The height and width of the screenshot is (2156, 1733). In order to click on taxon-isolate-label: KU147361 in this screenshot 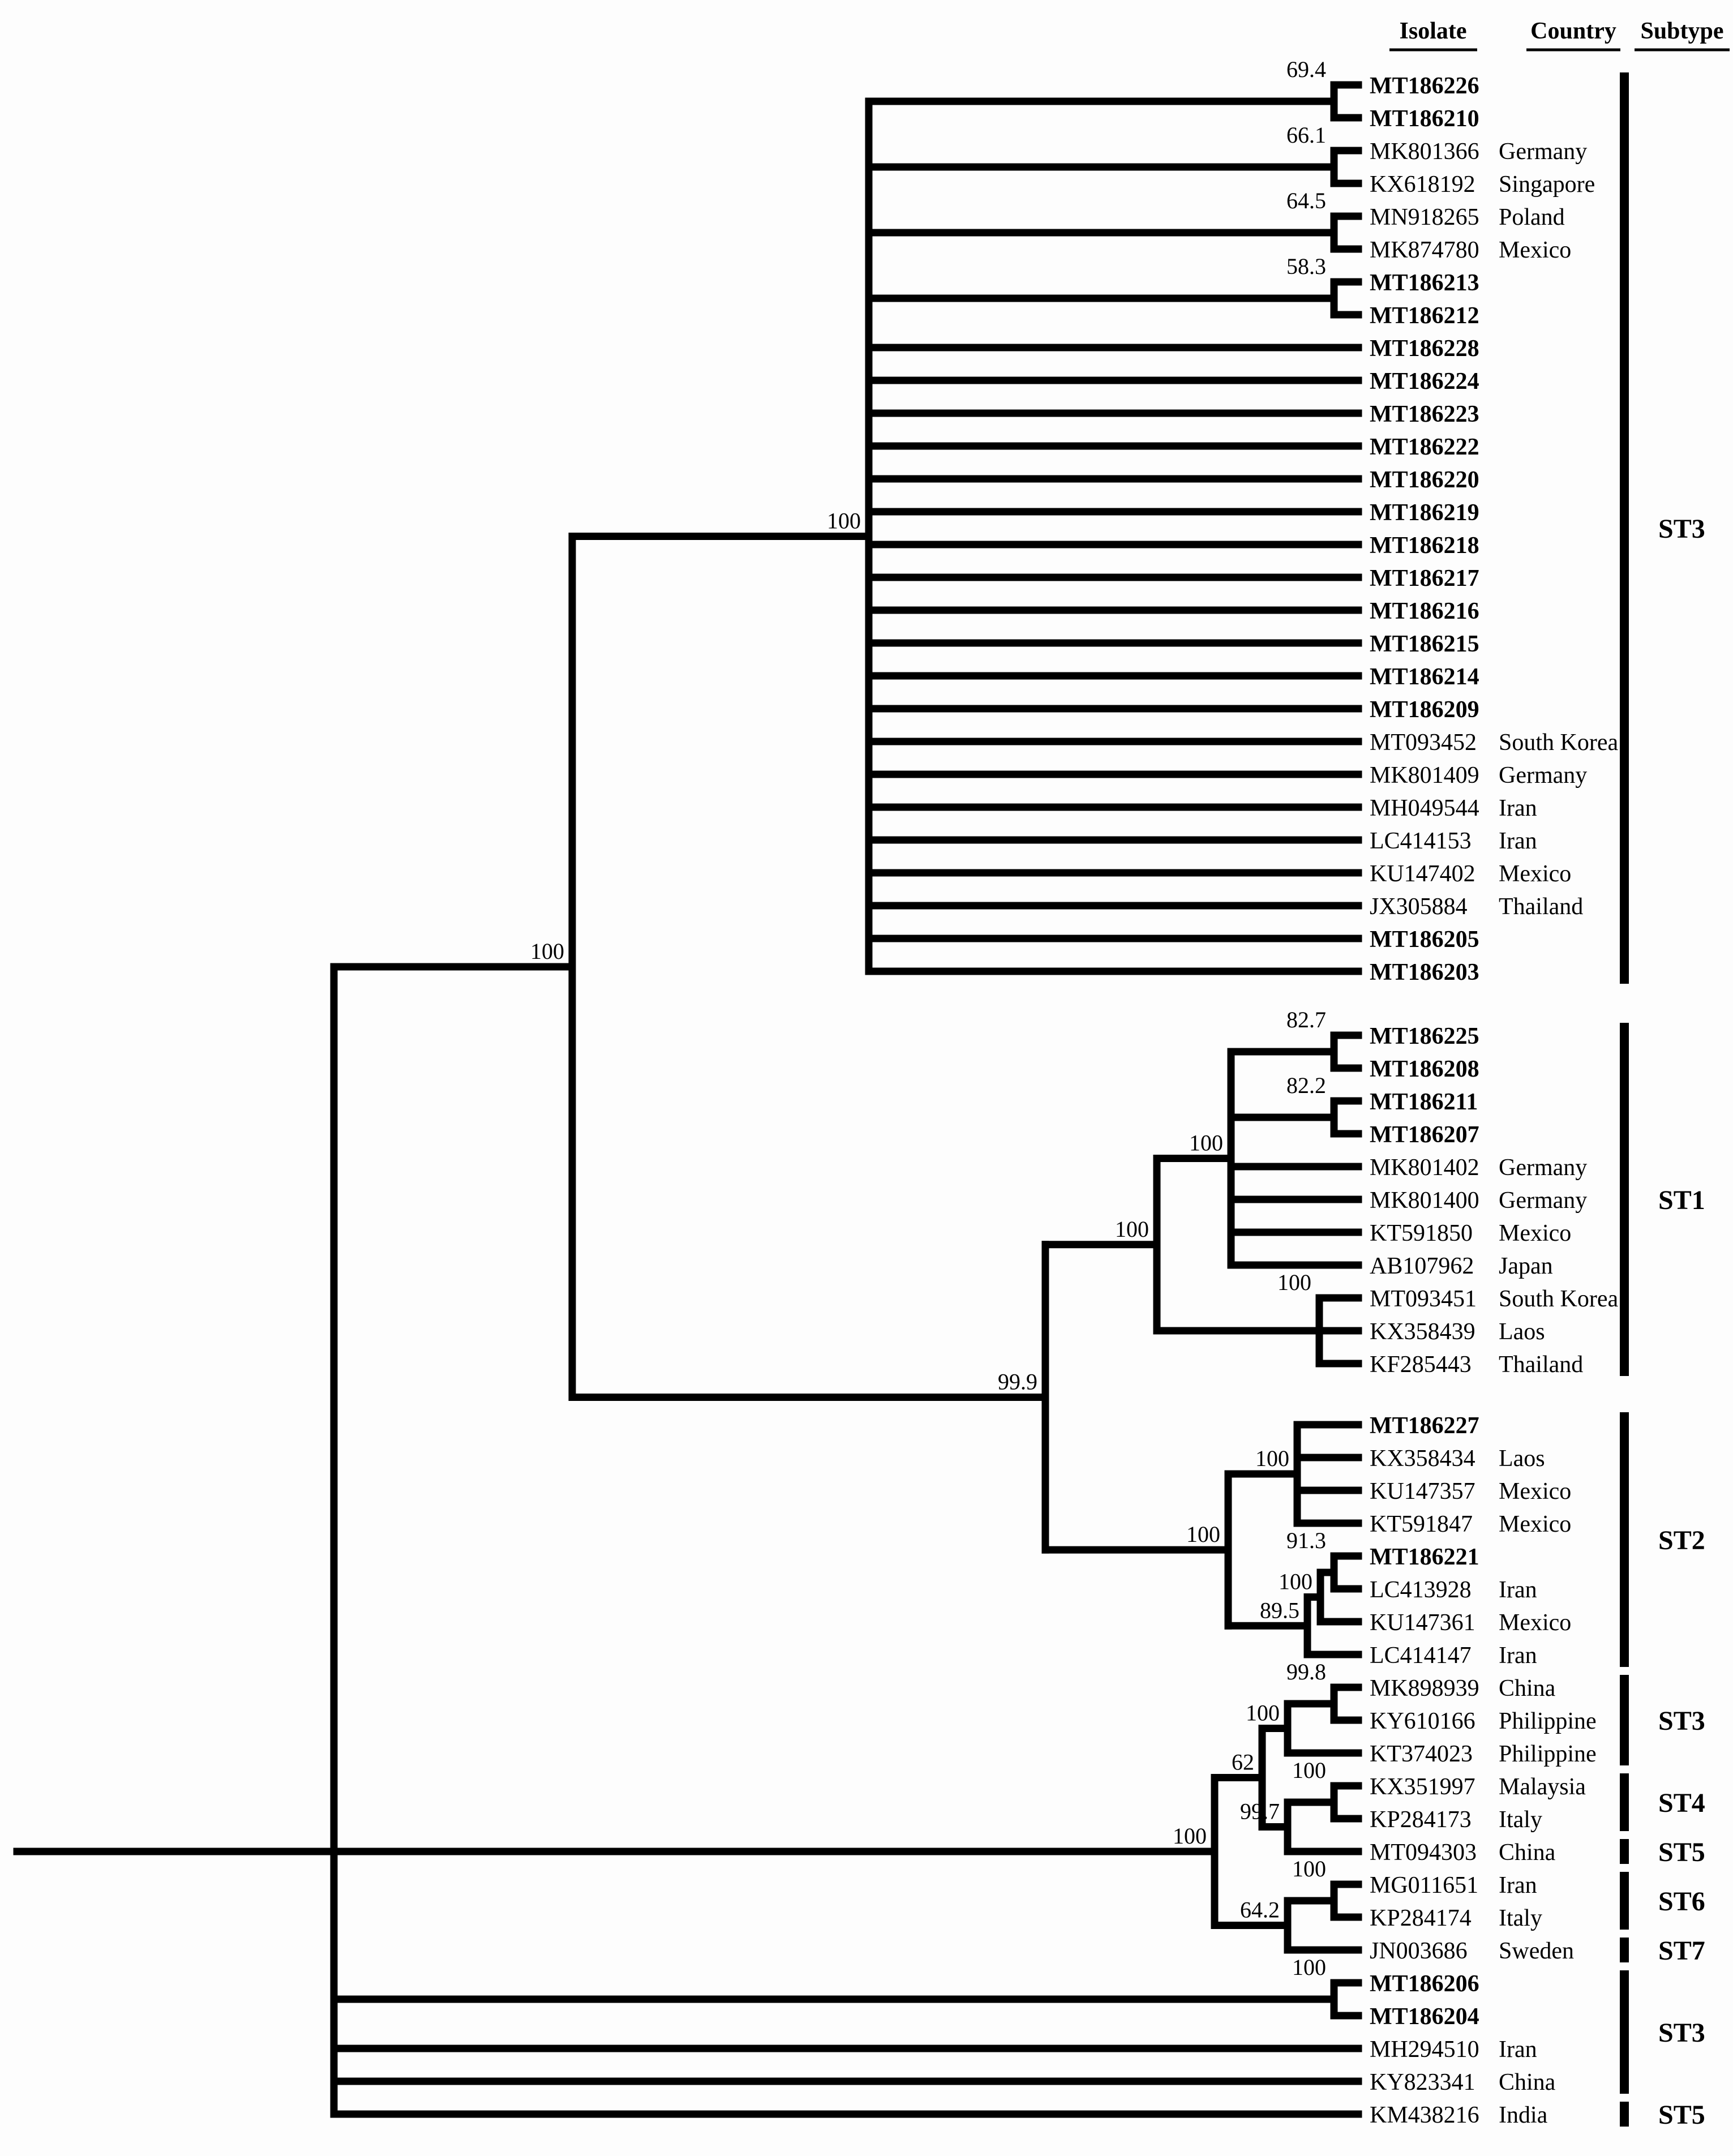, I will do `click(1422, 1623)`.